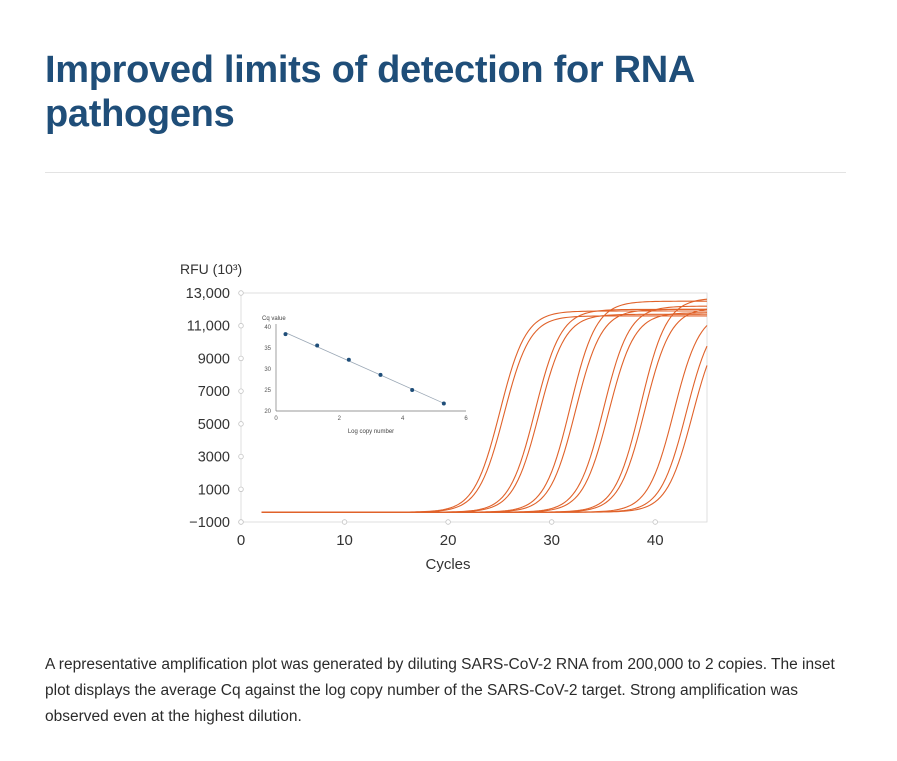 The width and height of the screenshot is (897, 761). What do you see at coordinates (211, 269) in the screenshot?
I see `y-axis-label: RFU (10³)` at bounding box center [211, 269].